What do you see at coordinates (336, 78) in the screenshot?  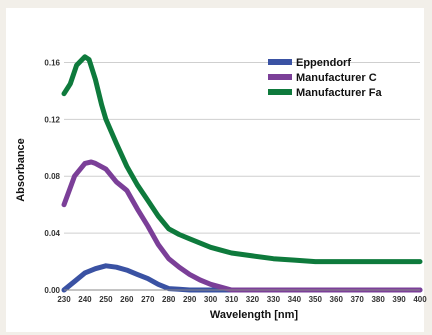 I see `legend-label-1: Manufacturer C` at bounding box center [336, 78].